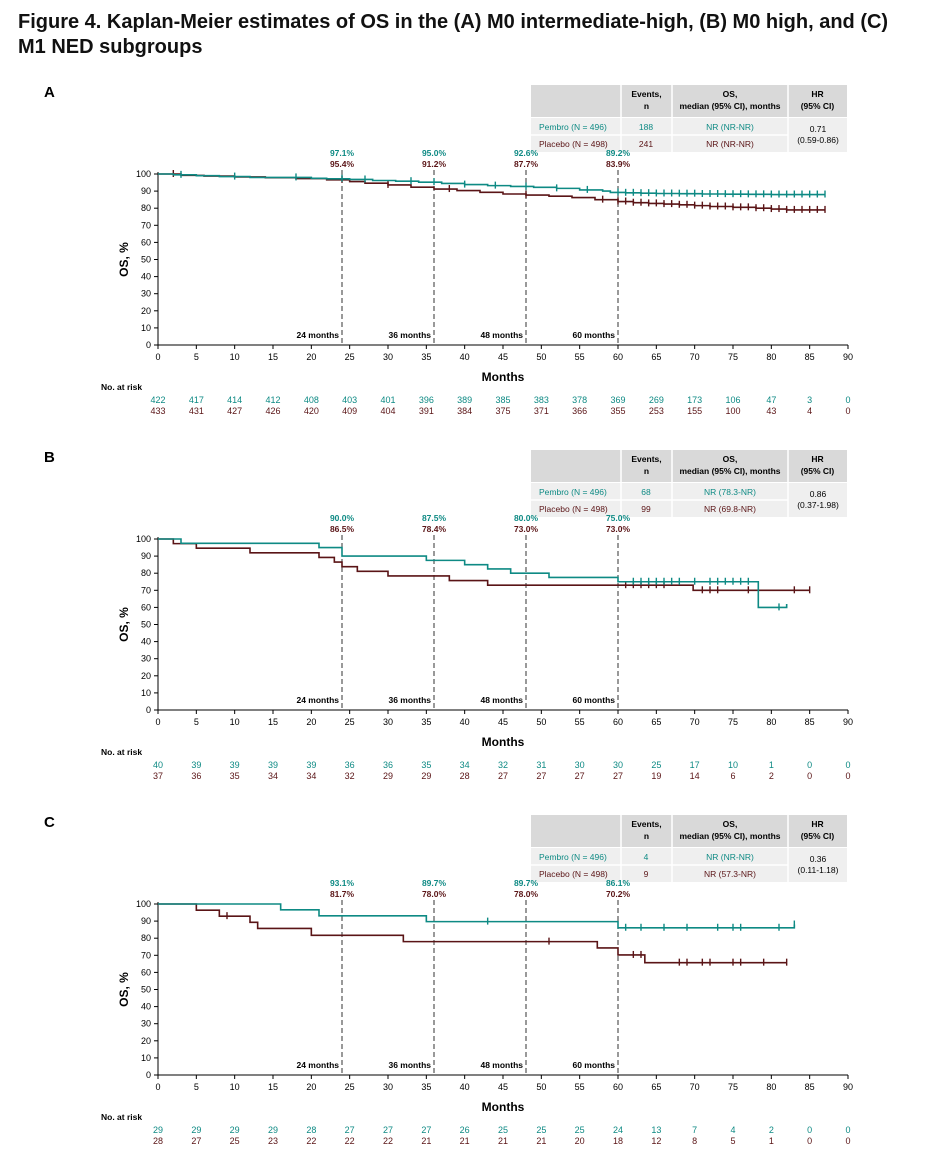 The width and height of the screenshot is (936, 1174). What do you see at coordinates (526, 529) in the screenshot?
I see `landmark-placebo-value: 73.0%` at bounding box center [526, 529].